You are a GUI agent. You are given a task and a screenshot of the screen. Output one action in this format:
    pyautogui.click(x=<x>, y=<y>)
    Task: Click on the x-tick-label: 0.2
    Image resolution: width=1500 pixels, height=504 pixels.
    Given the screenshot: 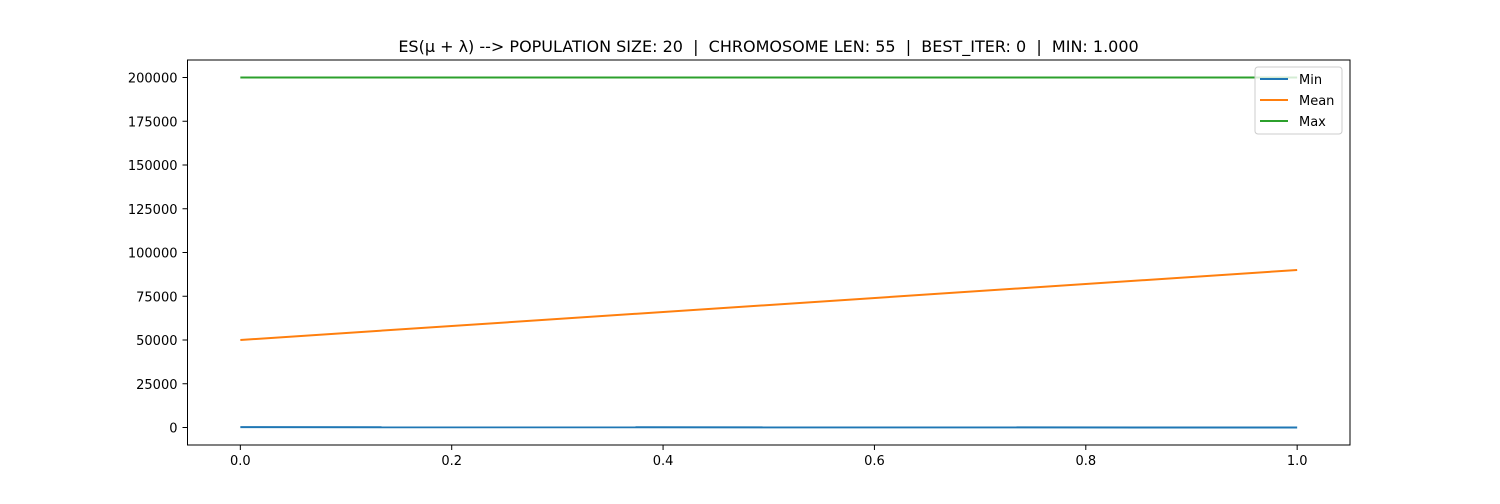 What is the action you would take?
    pyautogui.click(x=451, y=461)
    